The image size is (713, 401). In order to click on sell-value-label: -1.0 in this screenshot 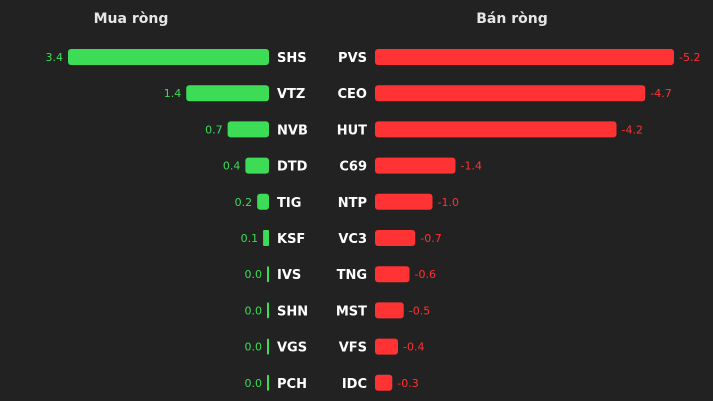, I will do `click(448, 202)`.